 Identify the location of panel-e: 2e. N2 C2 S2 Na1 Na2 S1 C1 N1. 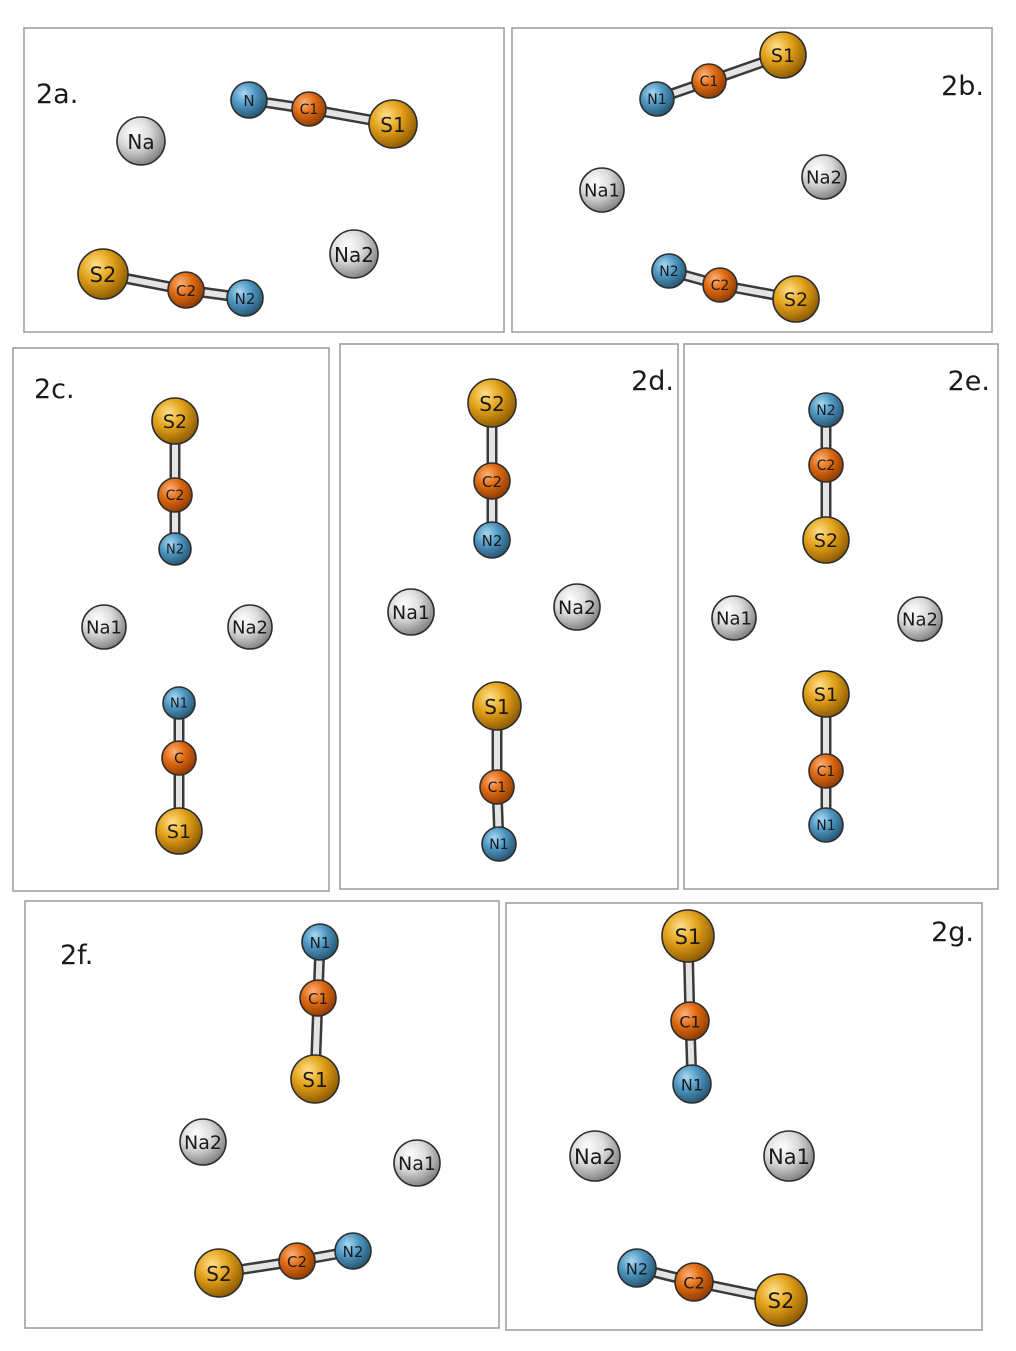
(841, 616).